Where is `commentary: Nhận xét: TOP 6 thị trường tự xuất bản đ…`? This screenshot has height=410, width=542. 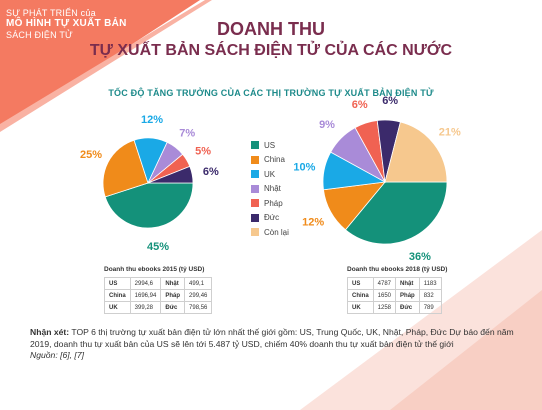
commentary: Nhận xét: TOP 6 thị trường tự xuất bản đ… is located at coordinates (276, 344).